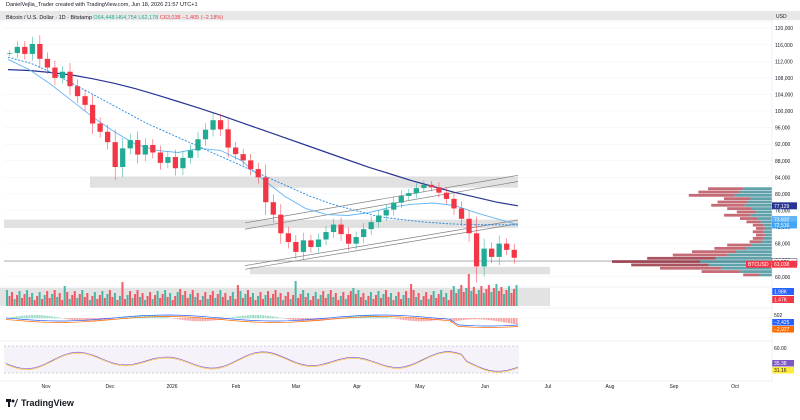 The height and width of the screenshot is (420, 800). I want to click on price-tick-label: 92,000, so click(783, 145).